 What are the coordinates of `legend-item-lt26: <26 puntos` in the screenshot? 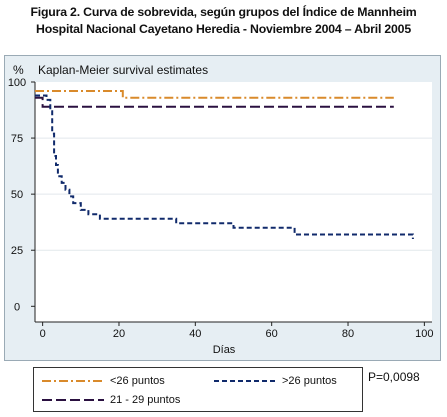 It's located at (103, 381).